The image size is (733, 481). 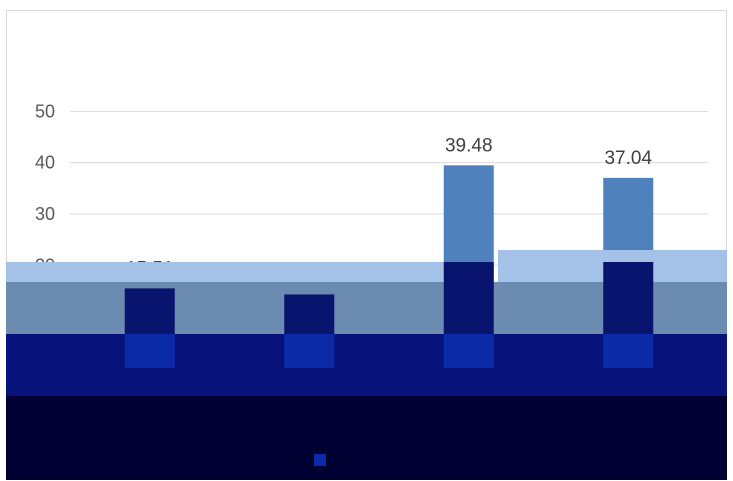 I want to click on y-tick-label-40: 40, so click(x=45, y=163).